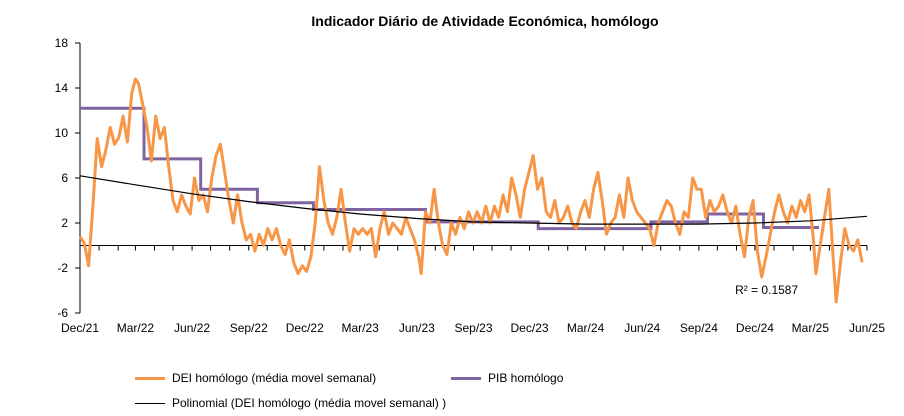 The image size is (904, 416). Describe the element at coordinates (642, 328) in the screenshot. I see `x-tick-label: Jun/24` at that location.